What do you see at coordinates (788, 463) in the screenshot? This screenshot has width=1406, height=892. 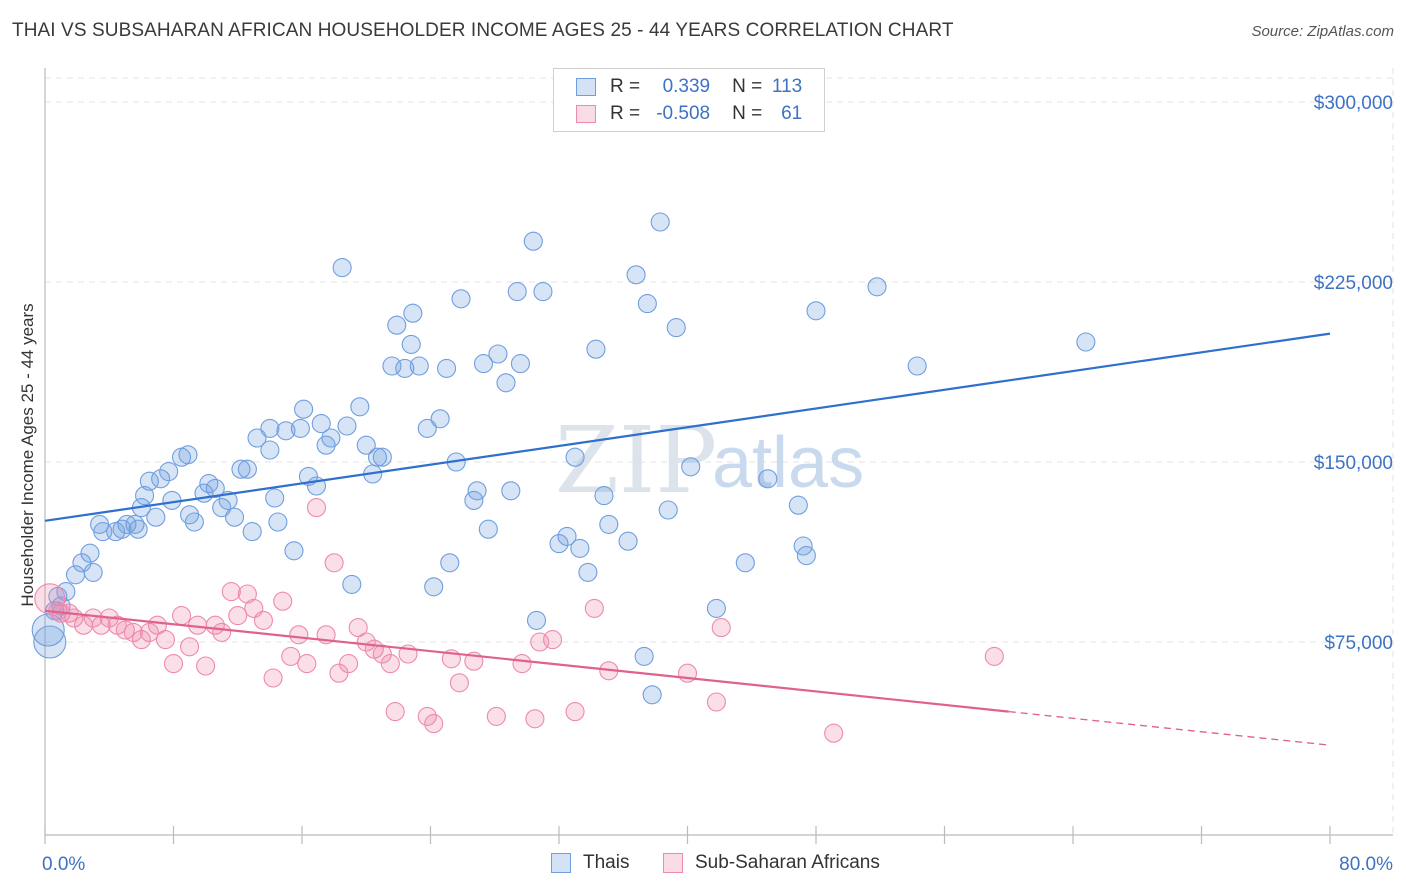 I see `watermark-atlas: atlas` at bounding box center [788, 463].